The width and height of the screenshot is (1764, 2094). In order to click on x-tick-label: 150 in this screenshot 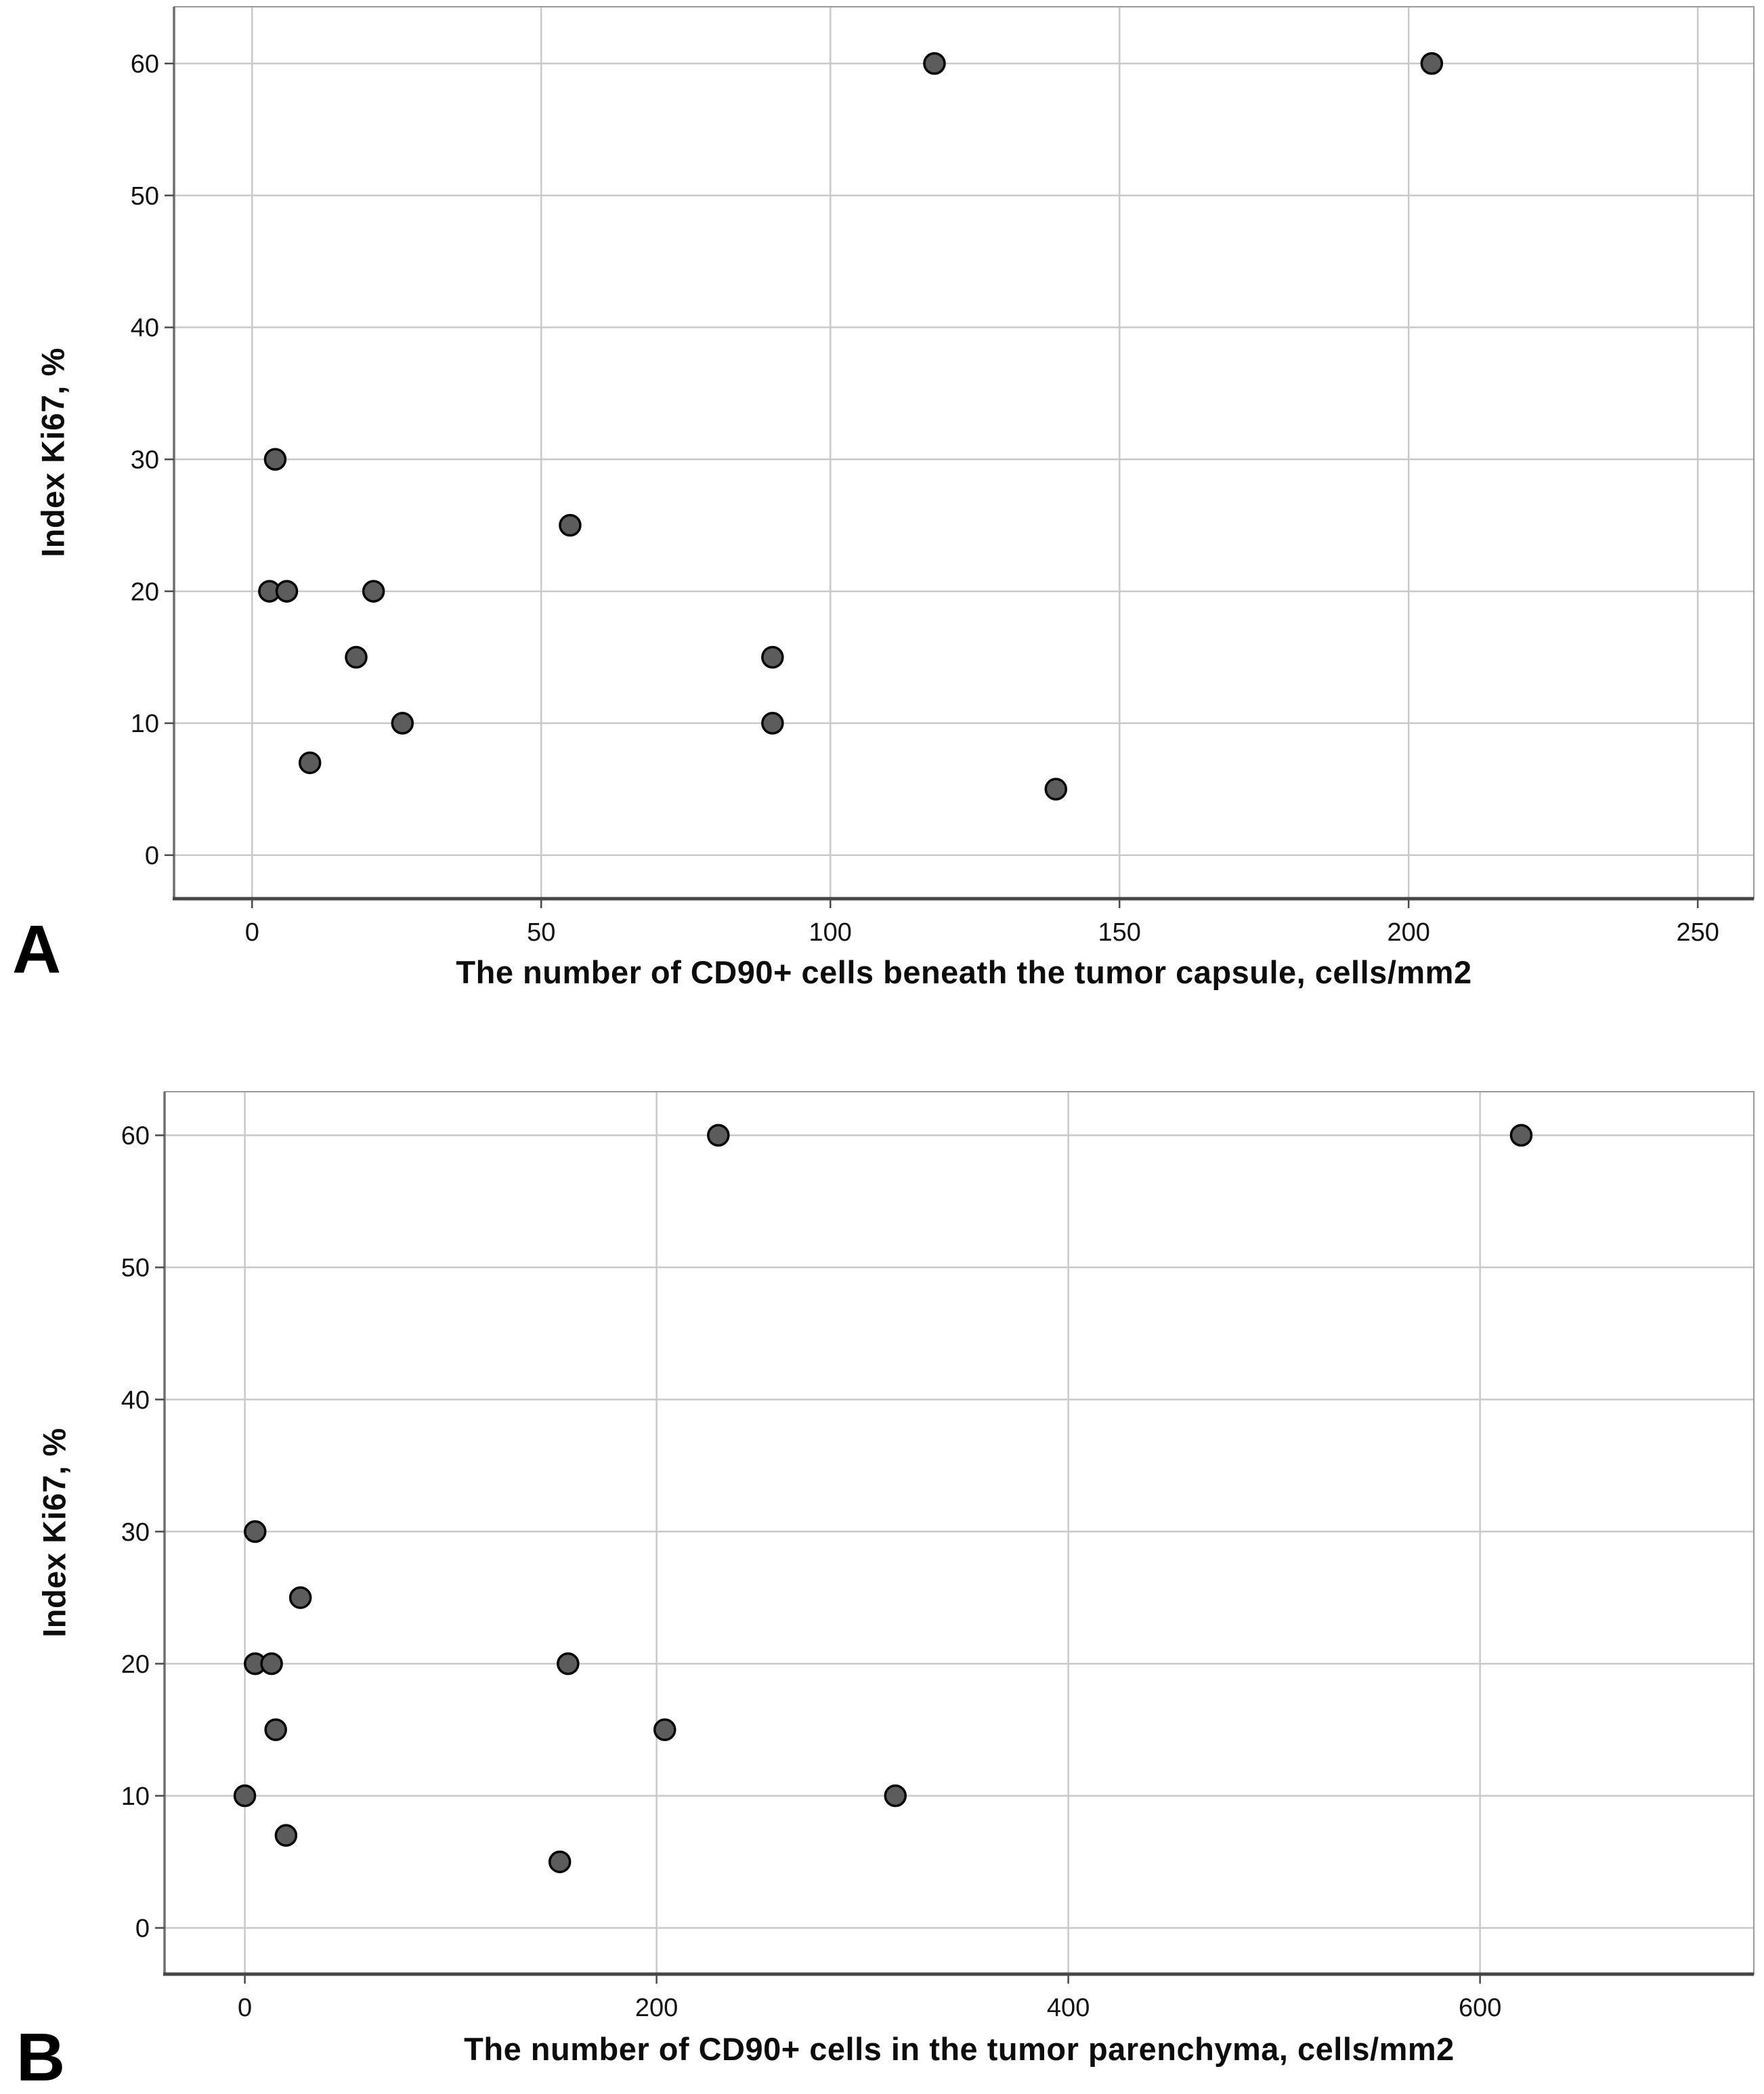, I will do `click(1119, 933)`.